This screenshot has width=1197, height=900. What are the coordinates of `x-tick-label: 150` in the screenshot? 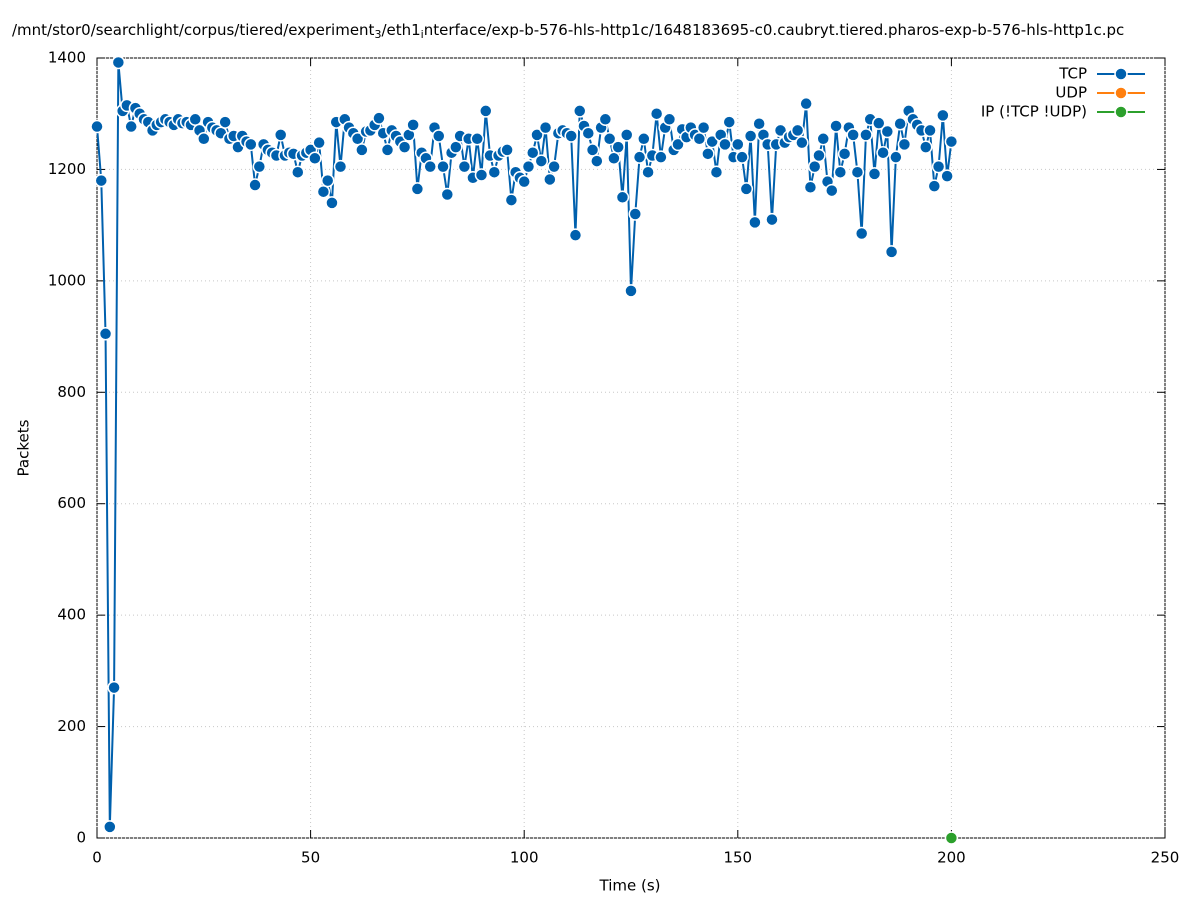 It's located at (737, 858).